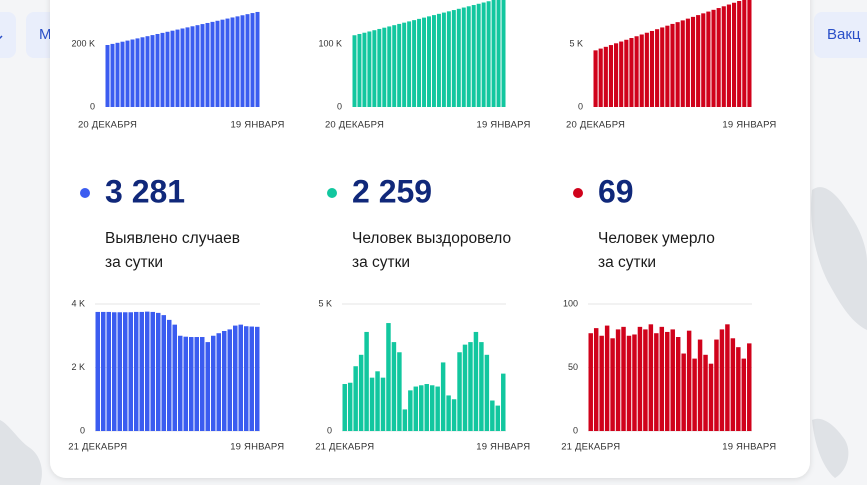 This screenshot has height=485, width=867. Describe the element at coordinates (578, 193) in the screenshot. I see `stat-dot` at that location.